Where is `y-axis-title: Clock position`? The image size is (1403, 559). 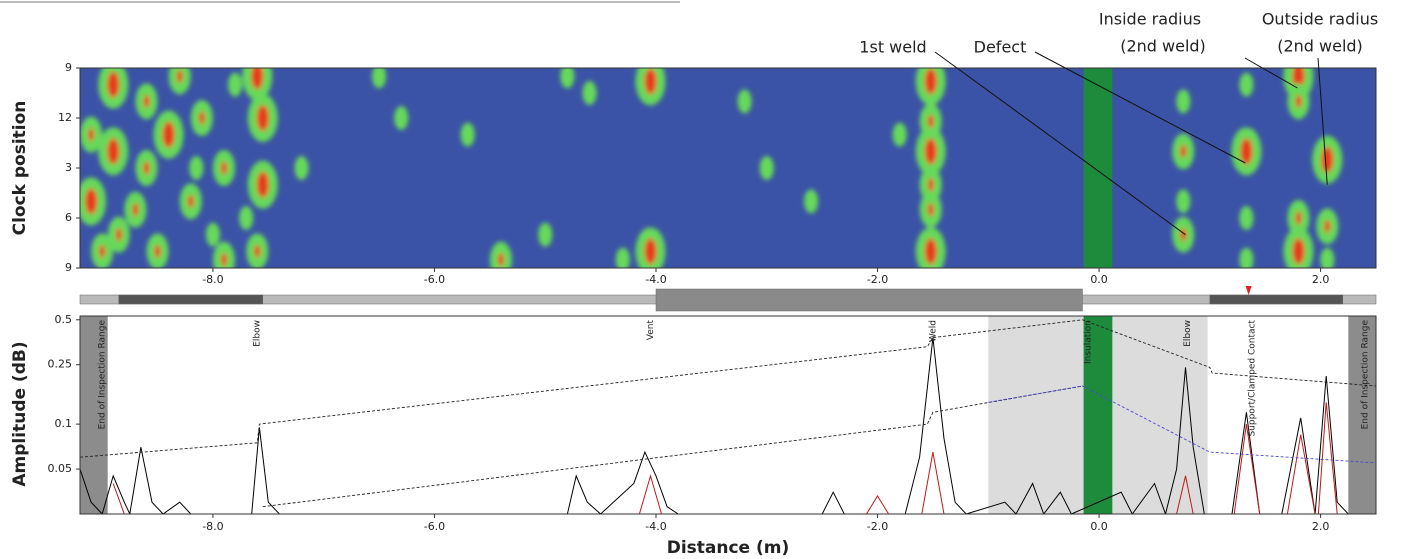 y-axis-title: Clock position is located at coordinates (20, 168).